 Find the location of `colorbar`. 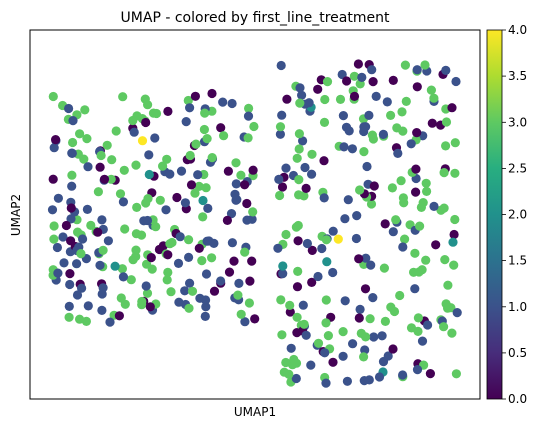

colorbar is located at coordinates (494, 214).